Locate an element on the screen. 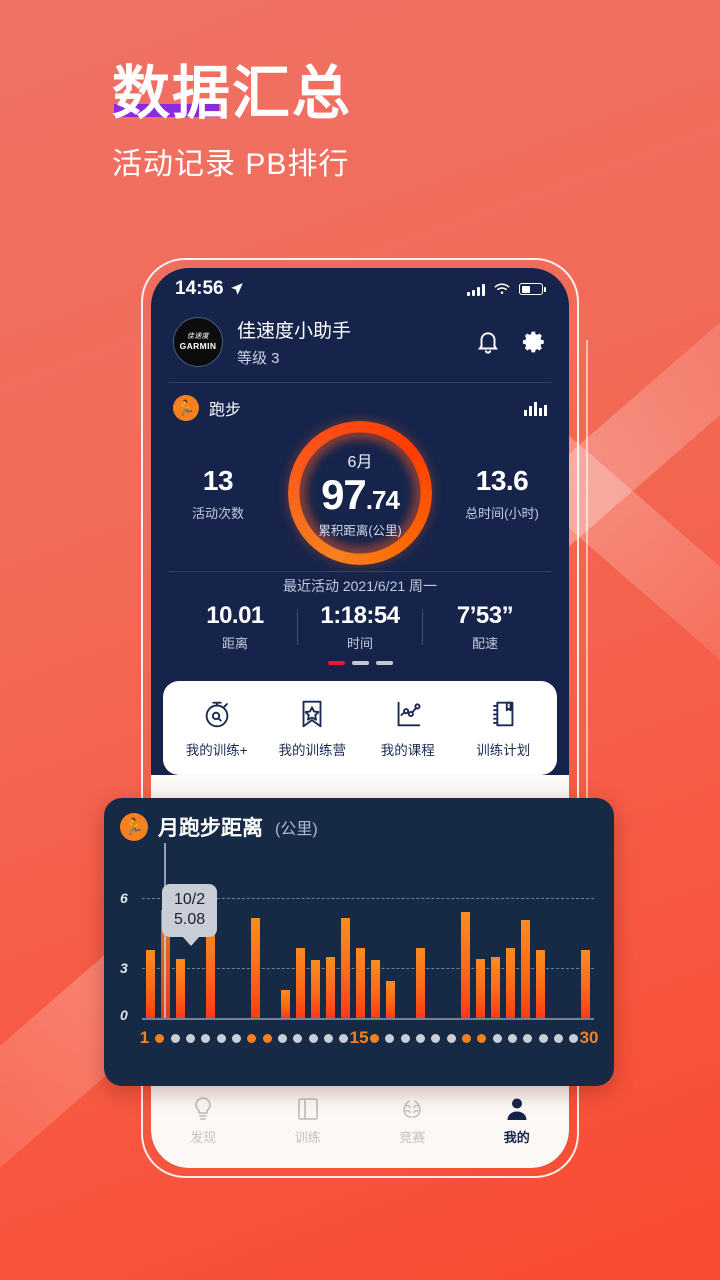 The height and width of the screenshot is (1280, 720). recent-pagination is located at coordinates (360, 663).